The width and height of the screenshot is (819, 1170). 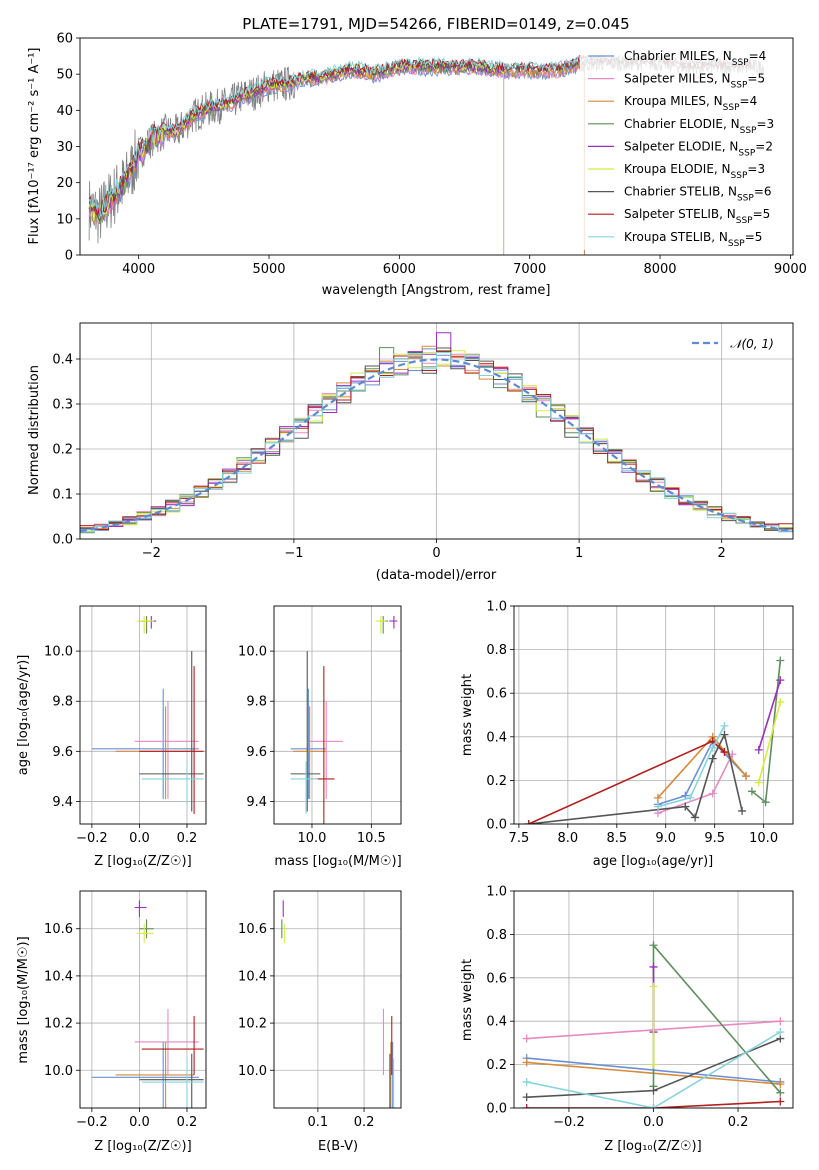 What do you see at coordinates (653, 1122) in the screenshot?
I see `weight-metallicity-xtick-label: 0.0` at bounding box center [653, 1122].